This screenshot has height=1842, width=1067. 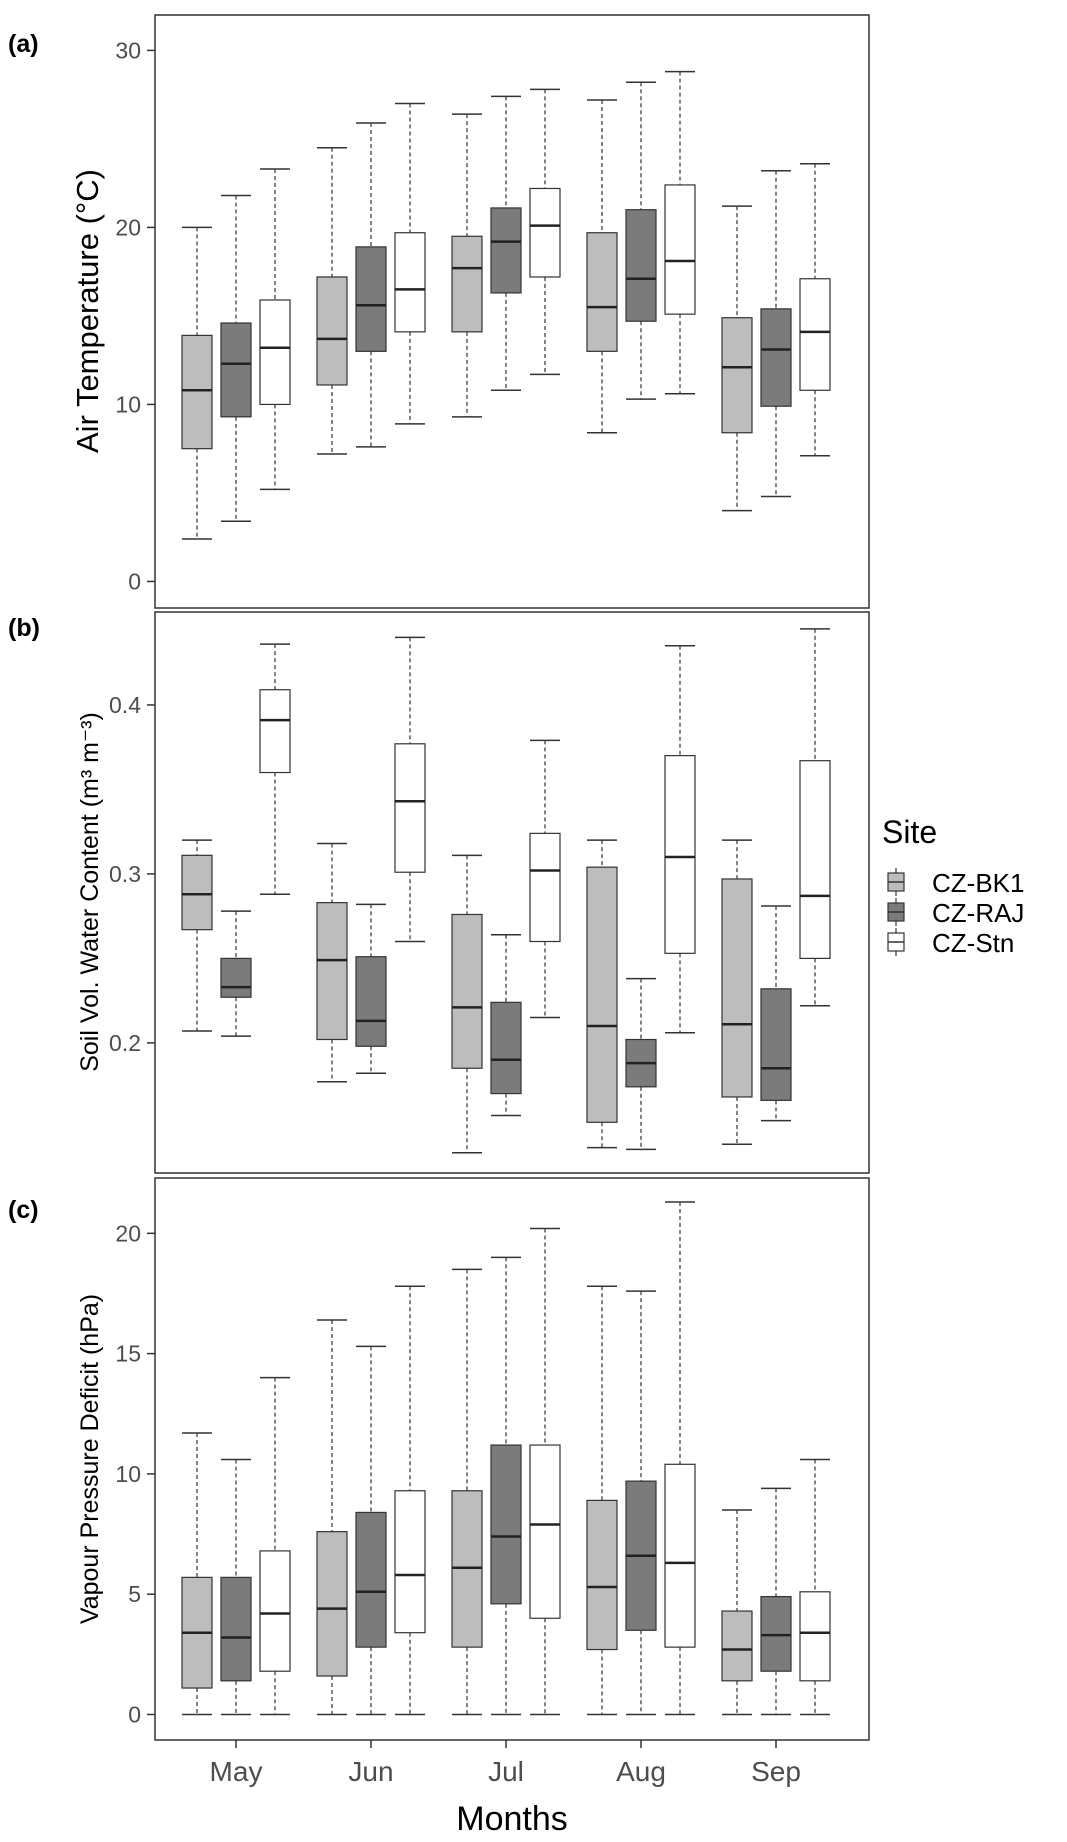 What do you see at coordinates (90, 892) in the screenshot?
I see `panel-b-ylabel: Soil Vol. Water Content (m³ m⁻³)` at bounding box center [90, 892].